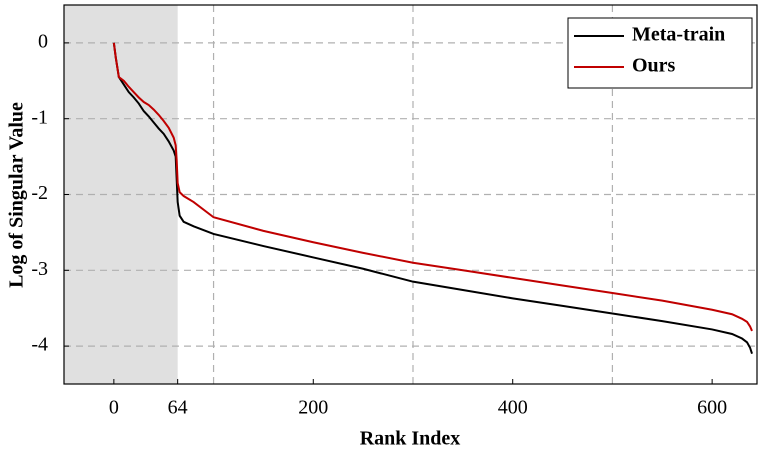  I want to click on x-tick-label: 0, so click(114, 408).